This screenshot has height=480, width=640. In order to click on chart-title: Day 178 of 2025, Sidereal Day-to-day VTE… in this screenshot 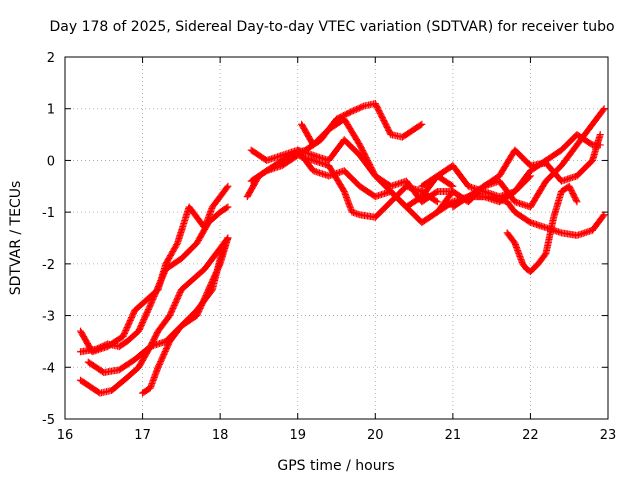, I will do `click(331, 27)`.